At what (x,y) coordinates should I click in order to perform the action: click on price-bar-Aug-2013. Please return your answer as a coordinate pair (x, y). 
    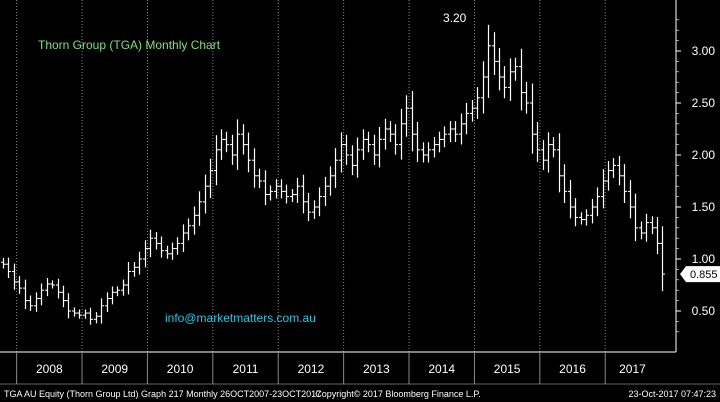
    Looking at the image, I should click on (385, 134).